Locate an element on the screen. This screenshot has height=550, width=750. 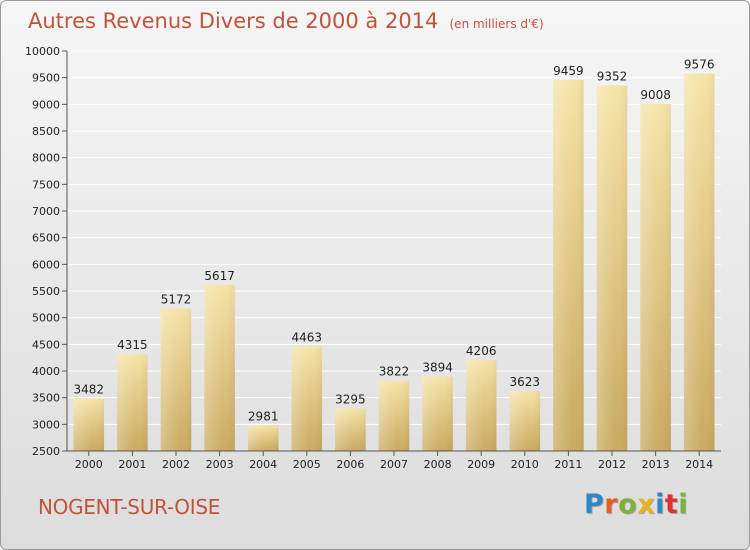
x-tick-label: 2004 is located at coordinates (263, 464).